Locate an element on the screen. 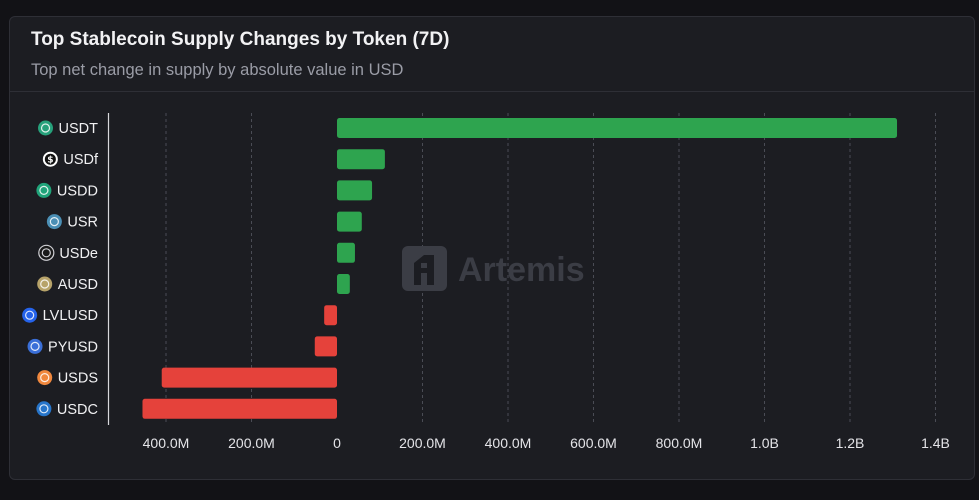 The width and height of the screenshot is (979, 500). usde-icon is located at coordinates (46, 252).